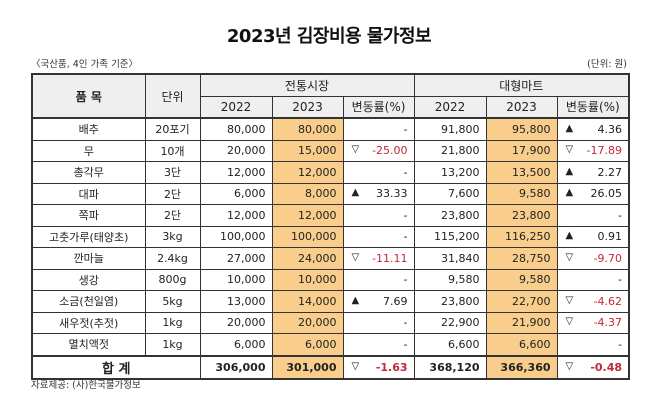 This screenshot has width=658, height=418. I want to click on total-mart-2023: 366,360, so click(521, 366).